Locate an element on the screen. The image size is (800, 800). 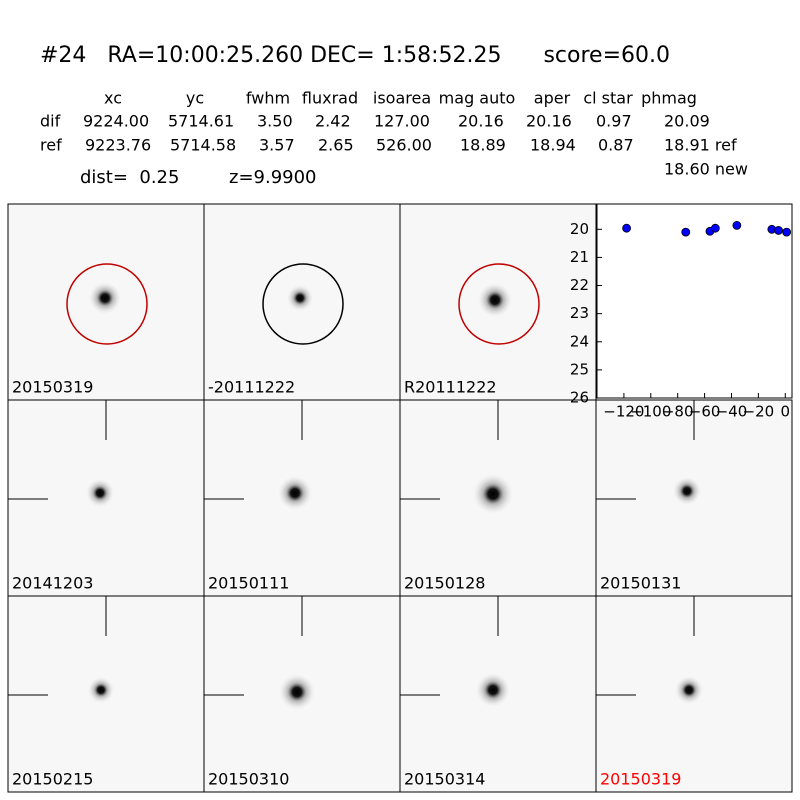
column-header: aper is located at coordinates (552, 98).